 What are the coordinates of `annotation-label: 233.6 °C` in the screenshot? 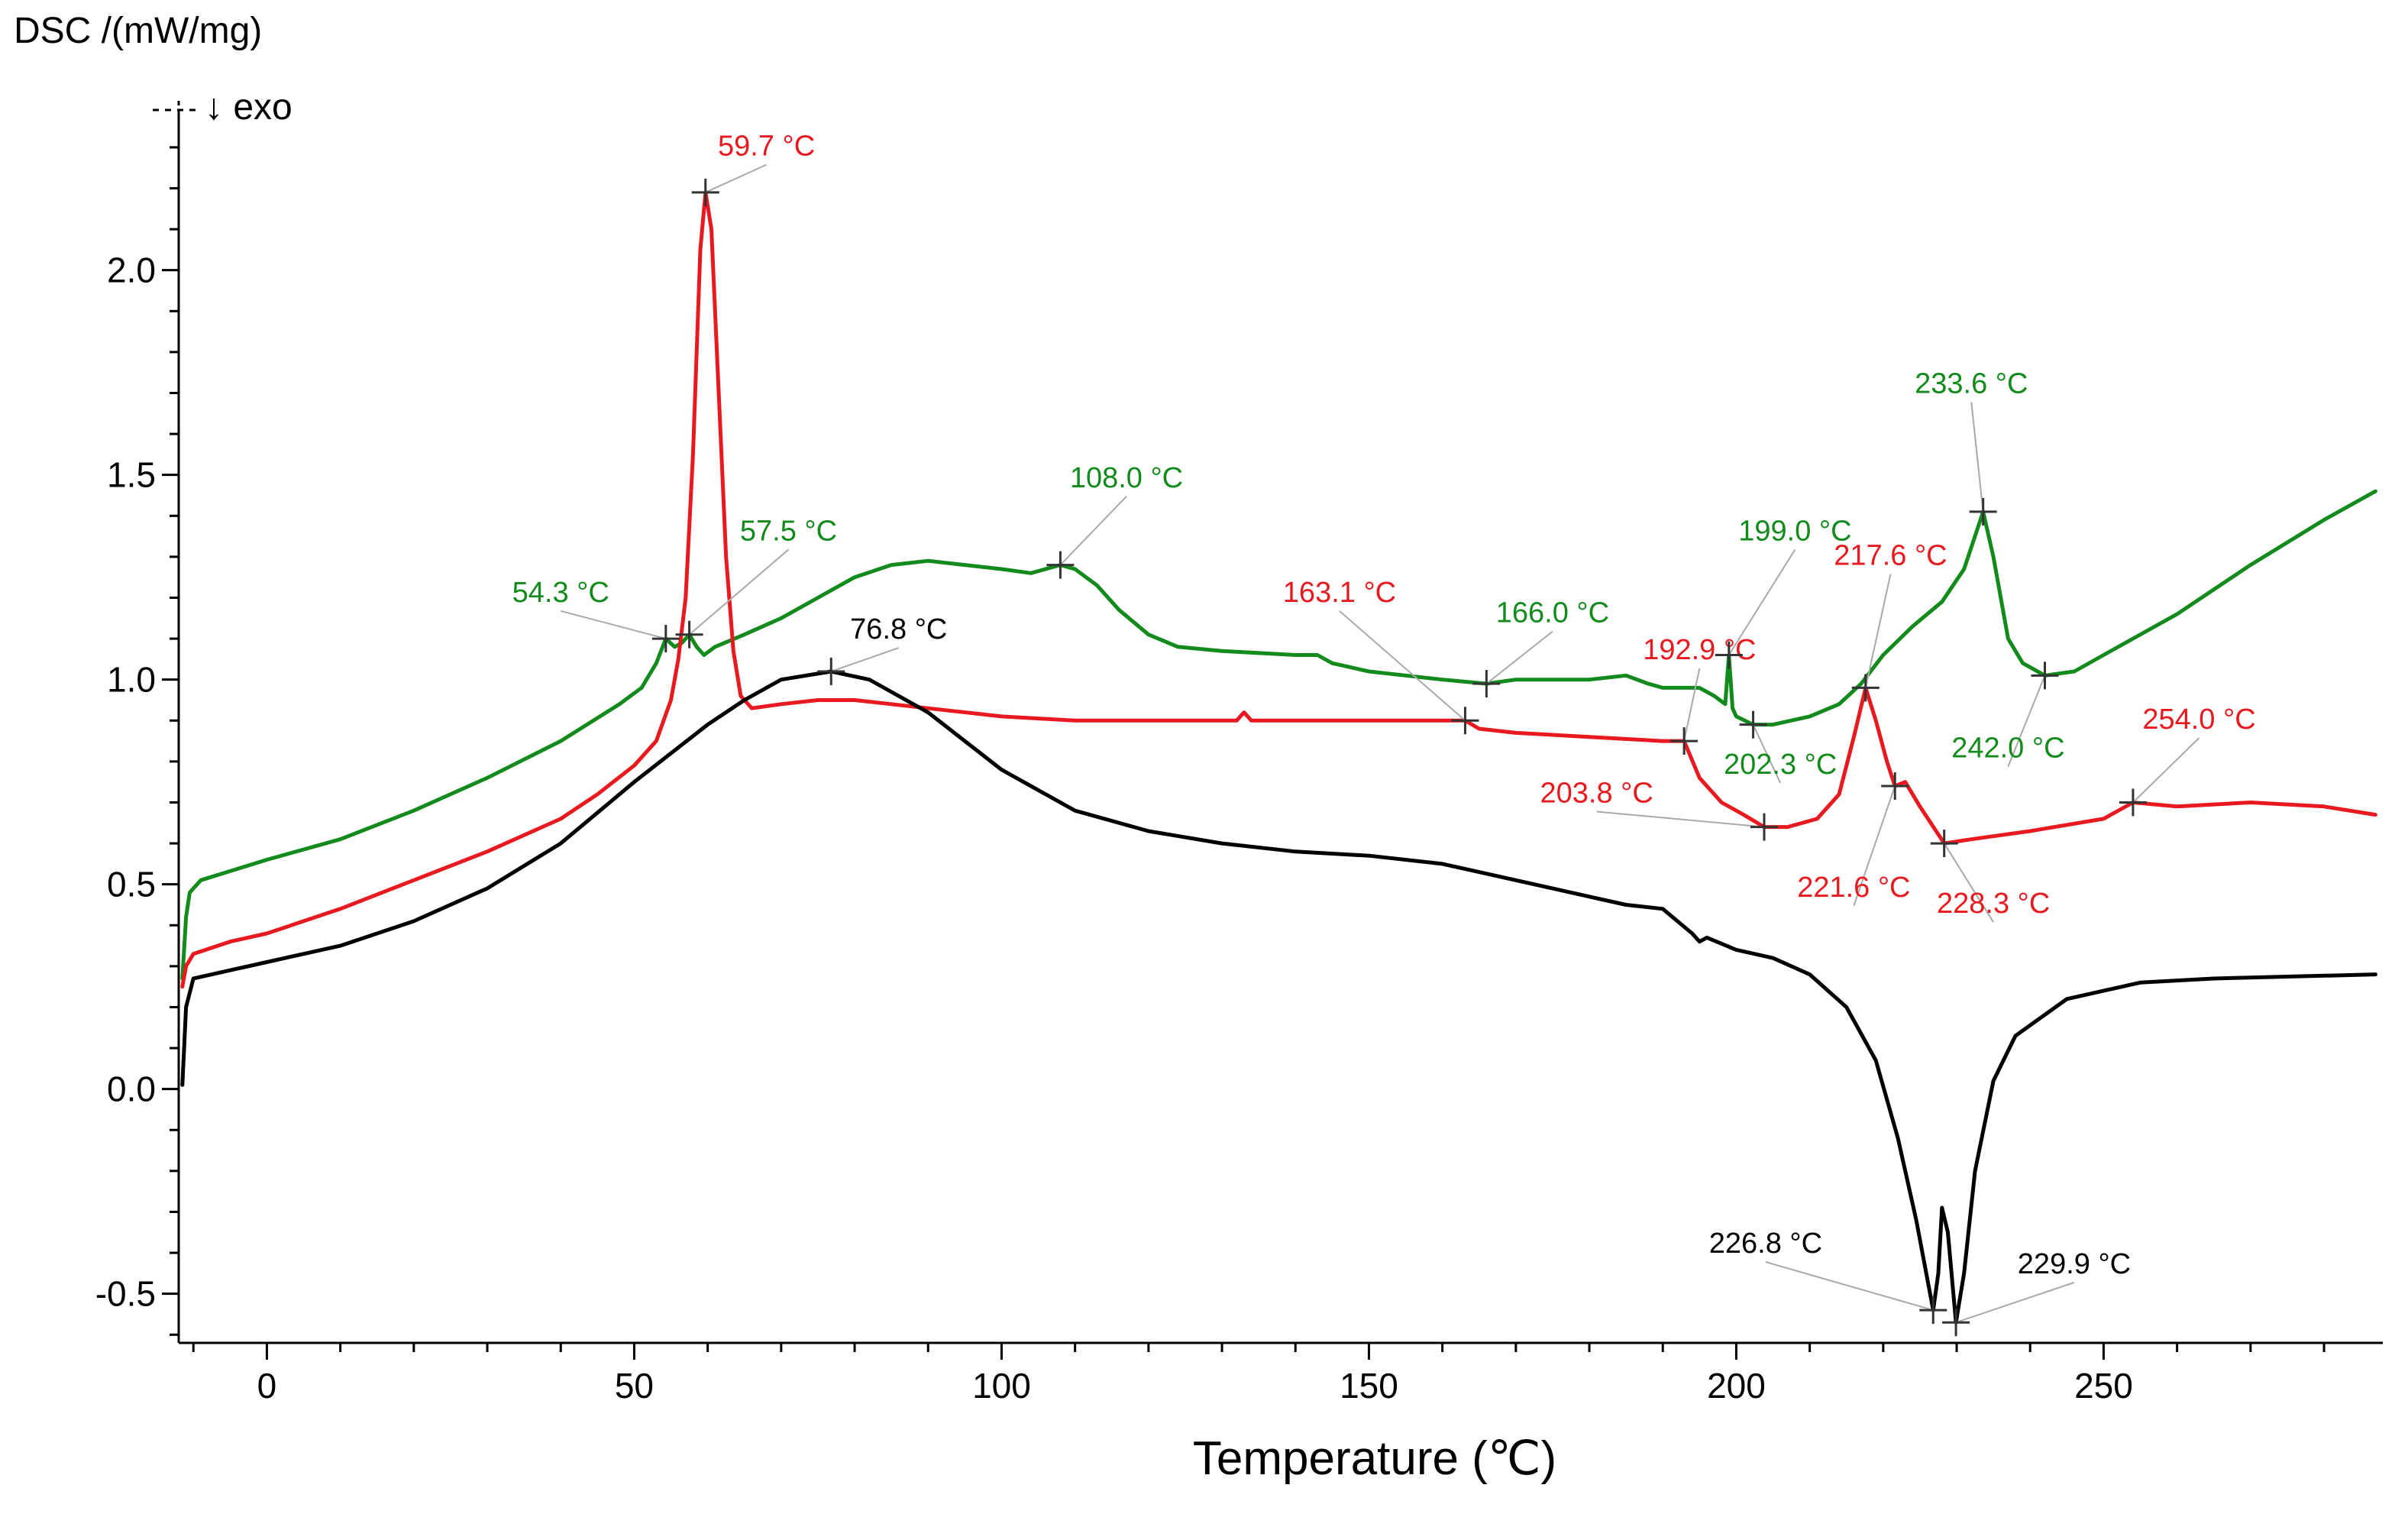 It's located at (1971, 383).